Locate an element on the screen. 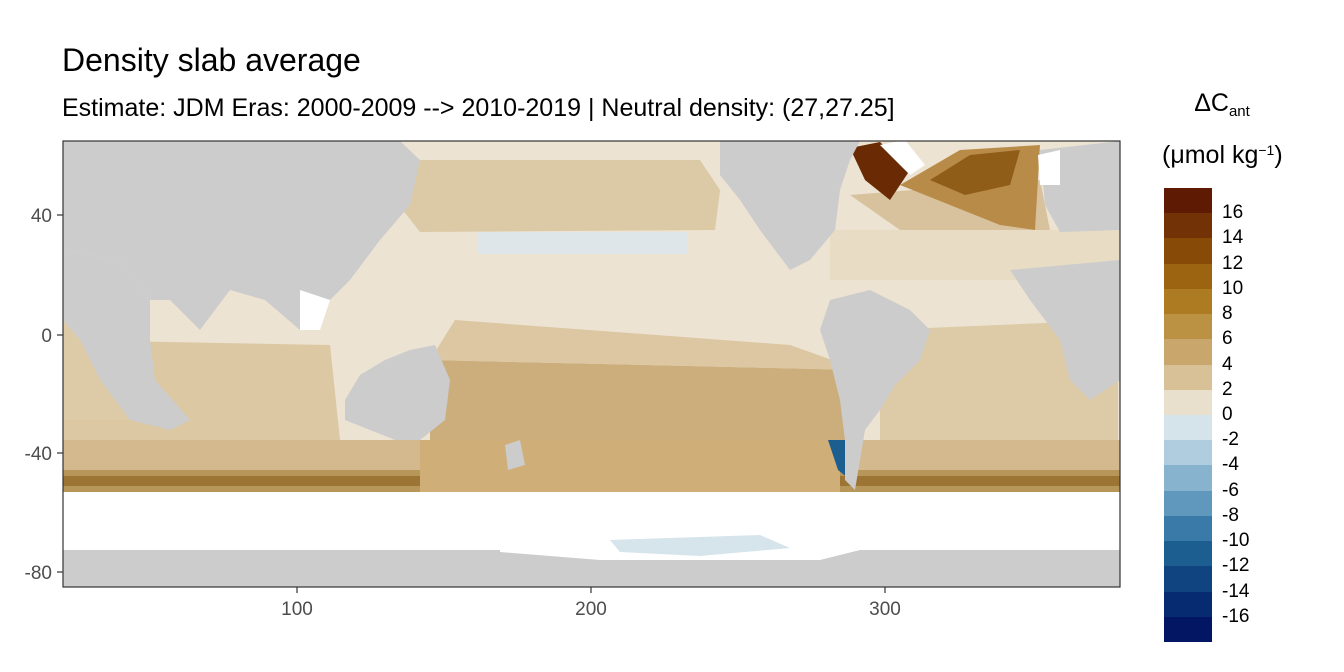 This screenshot has width=1344, height=672. eurasia-land is located at coordinates (241, 235).